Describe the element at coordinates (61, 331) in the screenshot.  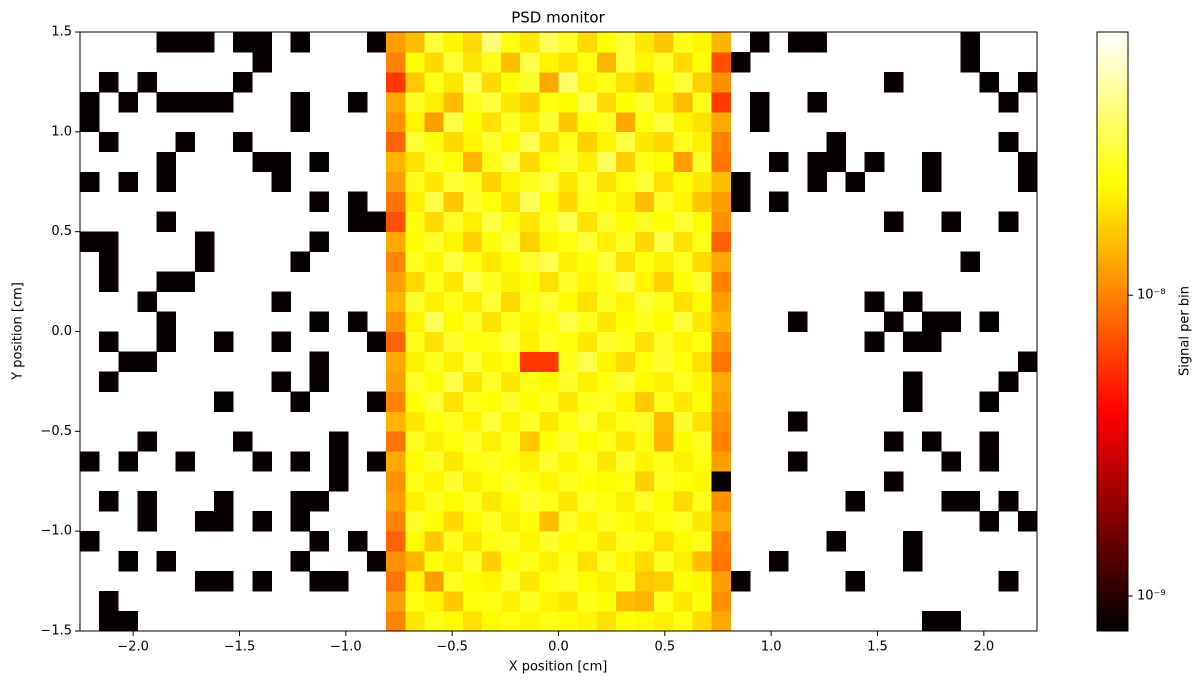
I see `y-tick-label: 0.0` at that location.